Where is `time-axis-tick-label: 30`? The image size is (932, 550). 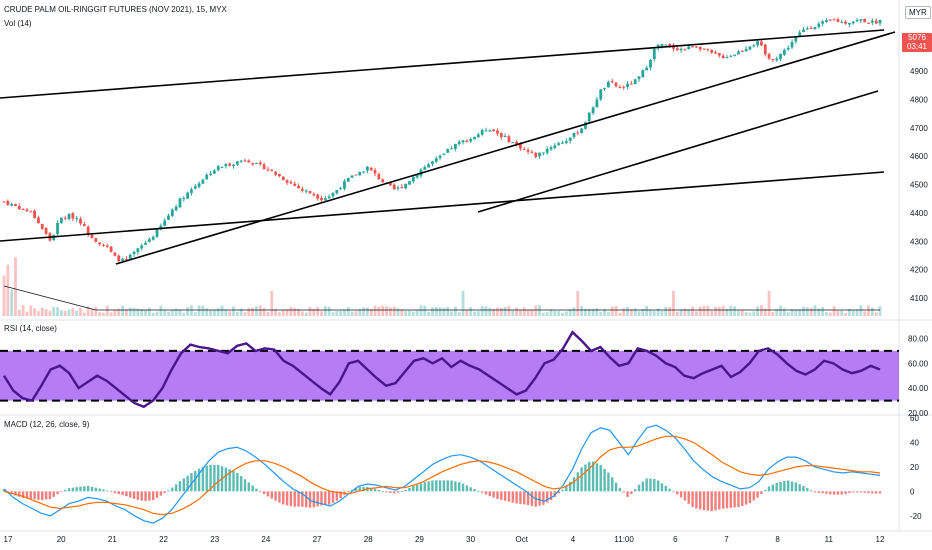 time-axis-tick-label: 30 is located at coordinates (470, 539).